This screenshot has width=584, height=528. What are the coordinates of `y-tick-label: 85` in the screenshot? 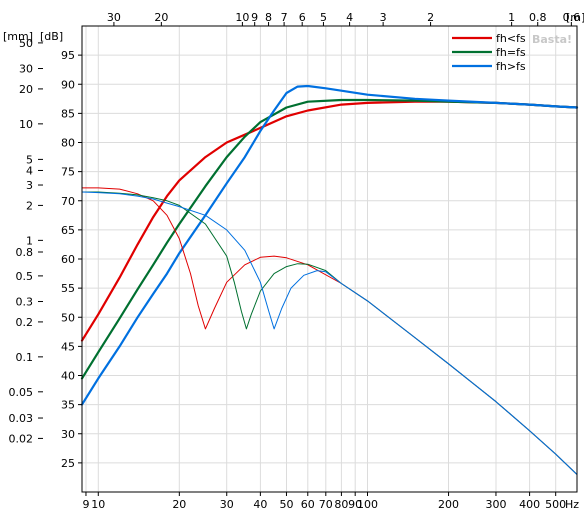 It's located at (68, 113).